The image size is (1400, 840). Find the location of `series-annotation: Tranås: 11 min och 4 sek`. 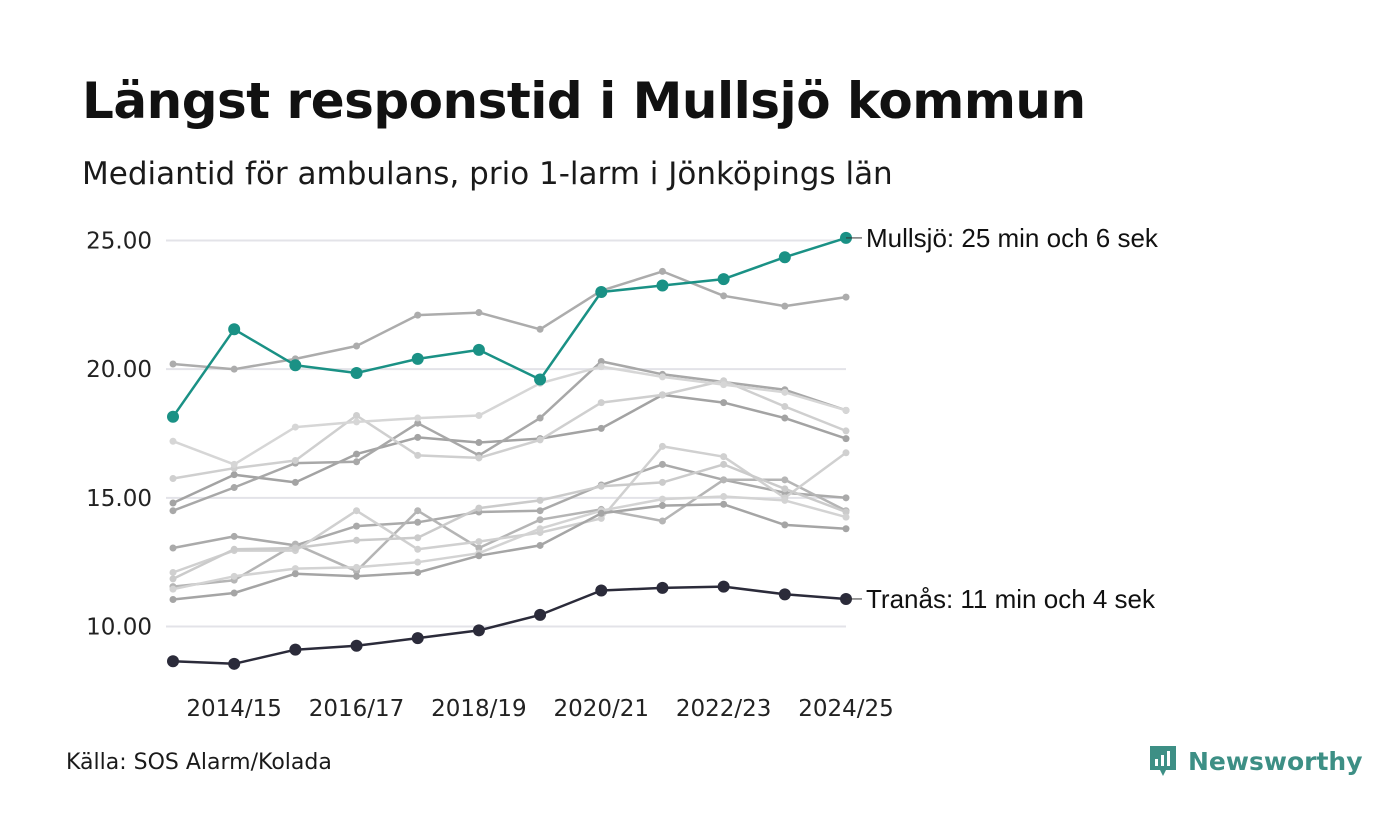

series-annotation: Tranås: 11 min och 4 sek is located at coordinates (1011, 599).